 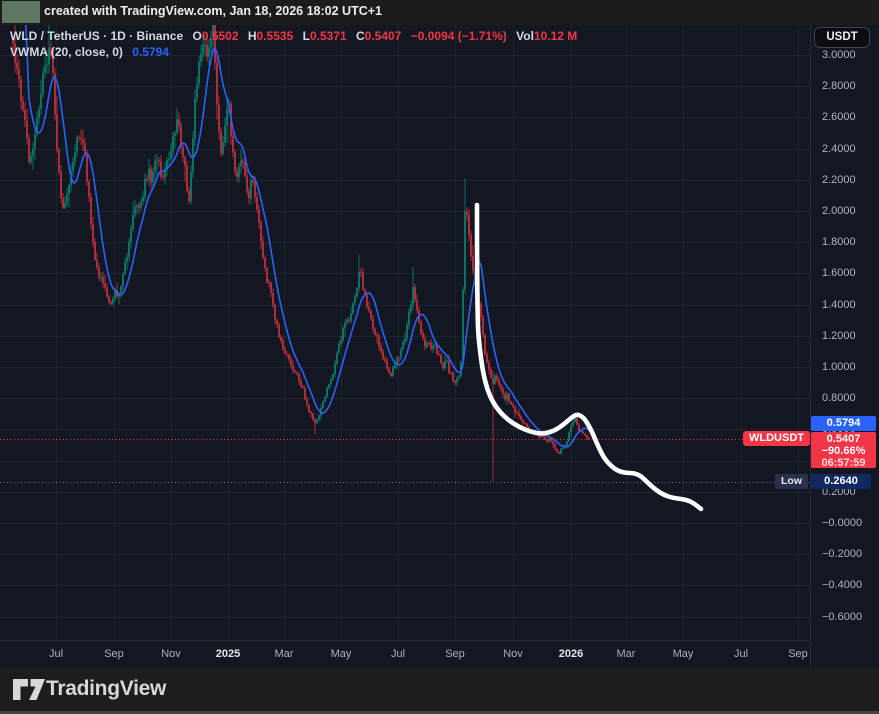 I want to click on price-tick-label: 2.6000, so click(x=839, y=117).